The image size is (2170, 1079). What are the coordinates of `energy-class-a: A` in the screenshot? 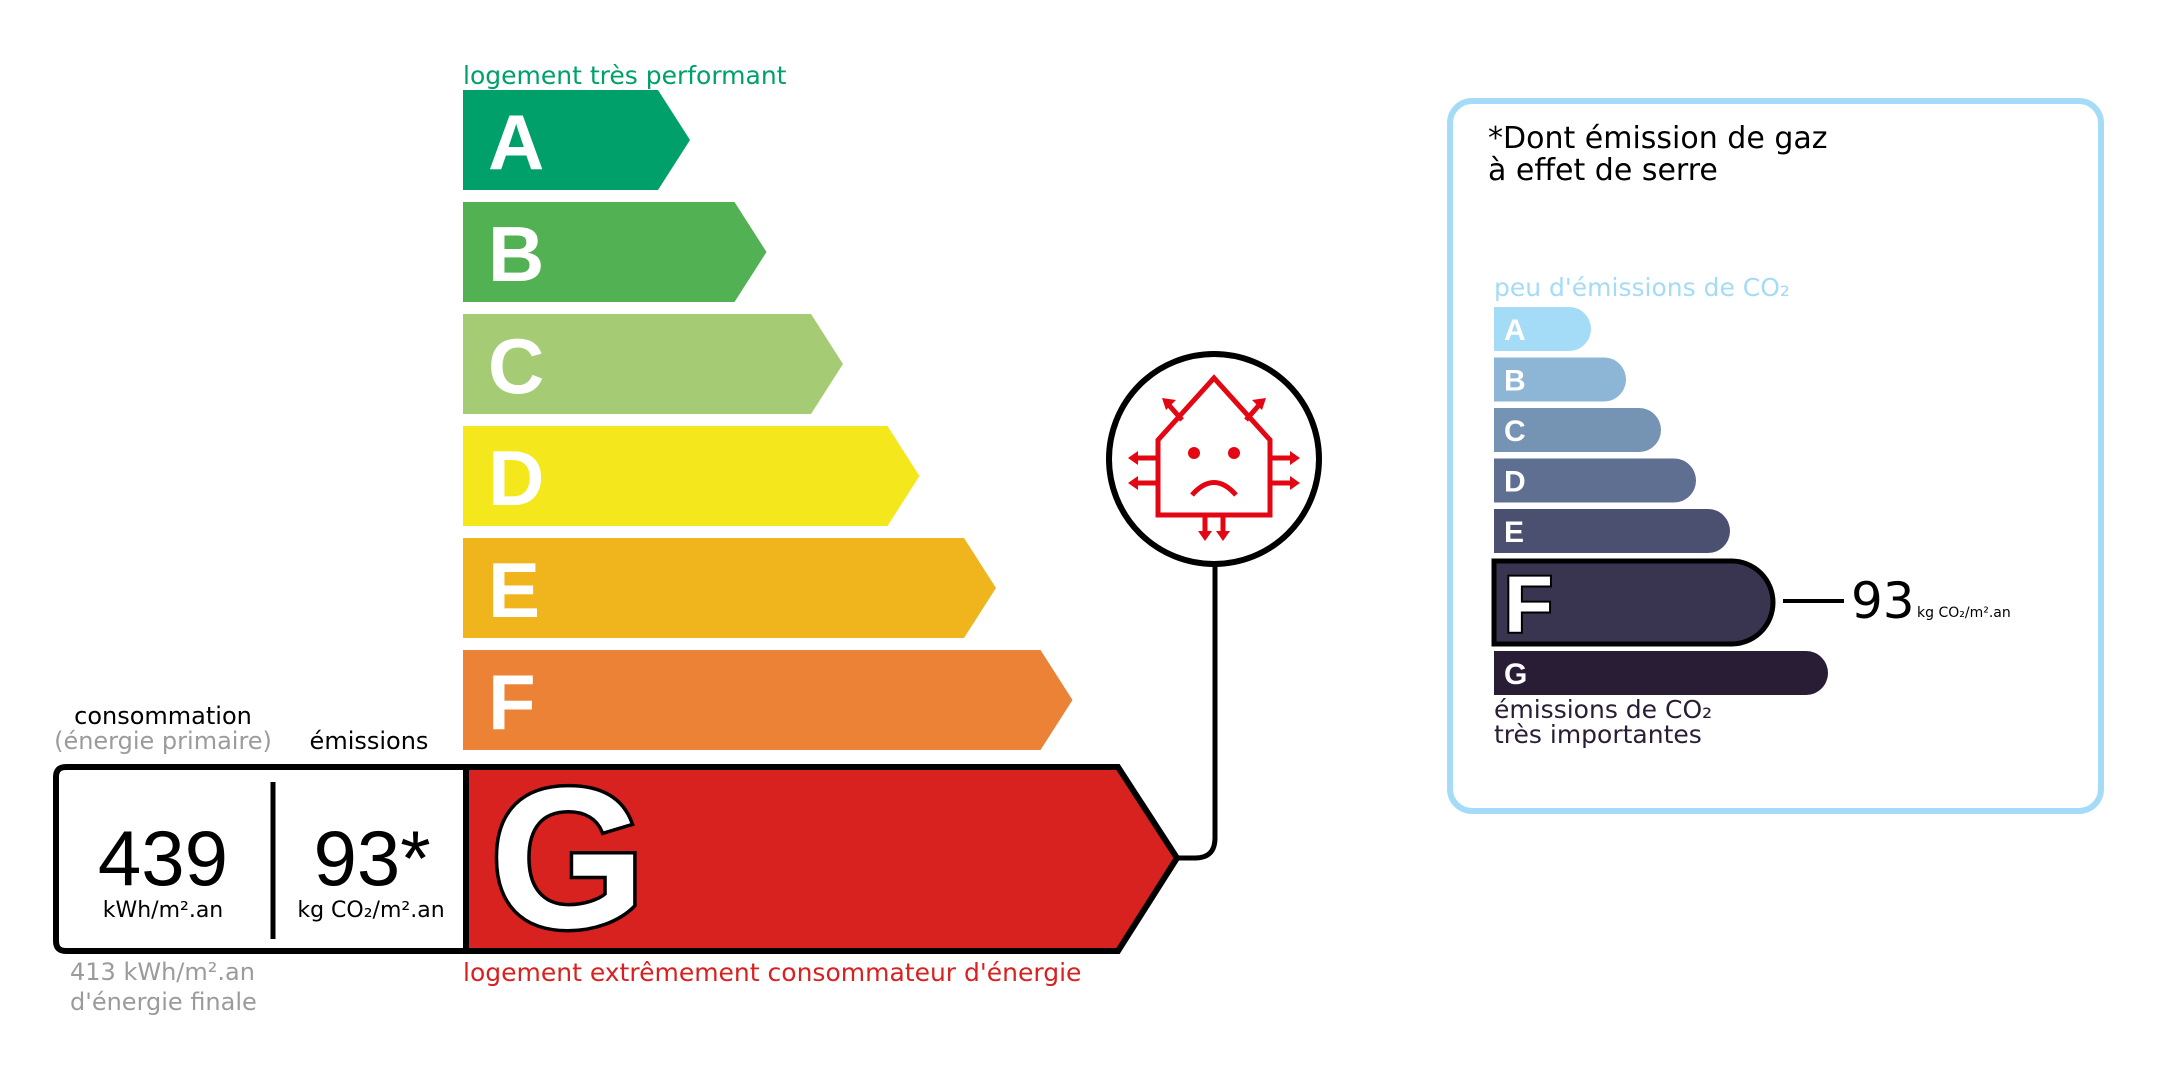 It's located at (576, 140).